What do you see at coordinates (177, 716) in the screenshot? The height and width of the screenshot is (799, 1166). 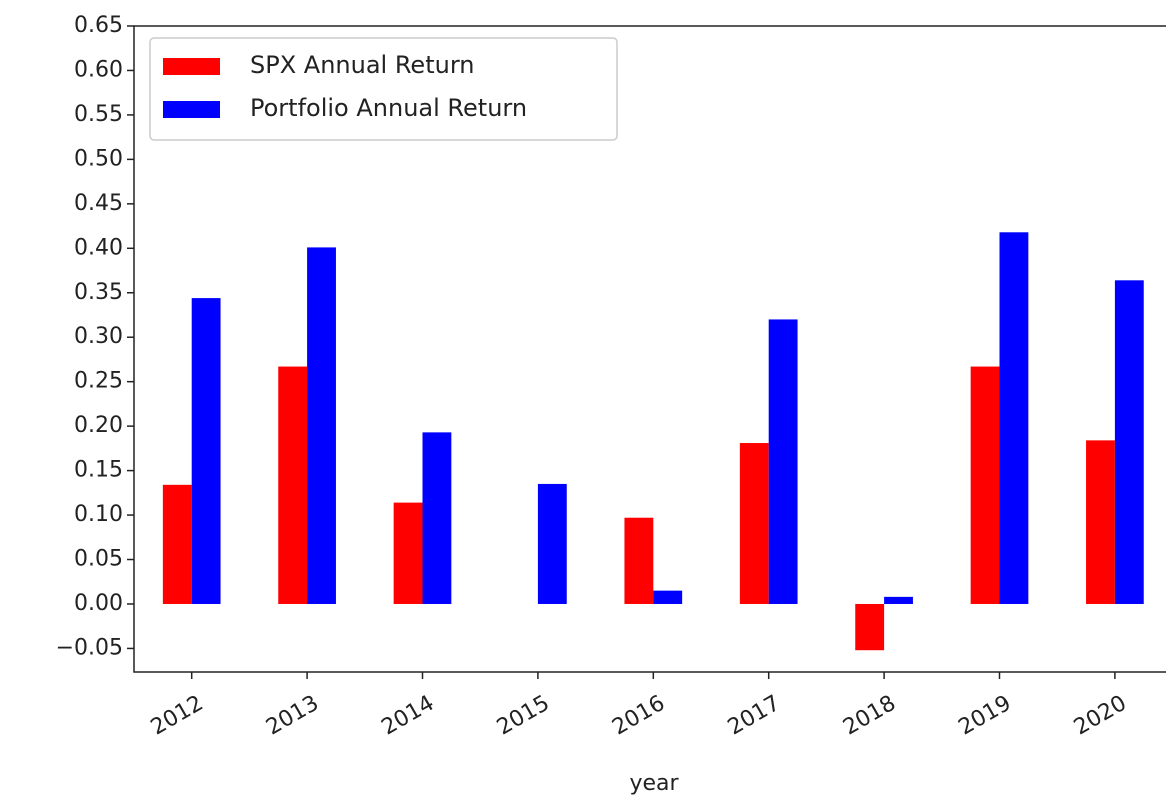 I see `x-tick-label: 2012` at bounding box center [177, 716].